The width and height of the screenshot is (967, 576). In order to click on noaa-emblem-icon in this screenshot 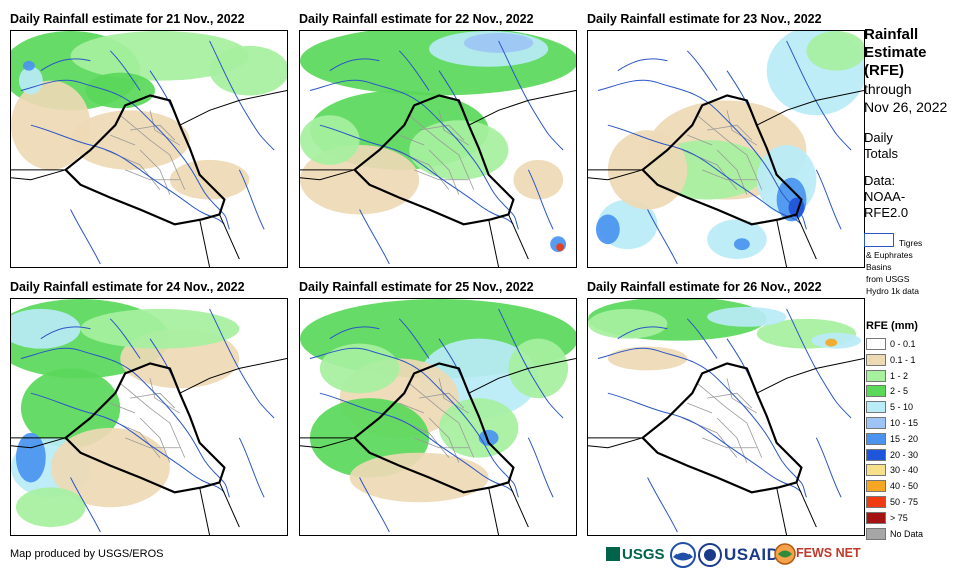, I will do `click(683, 555)`.